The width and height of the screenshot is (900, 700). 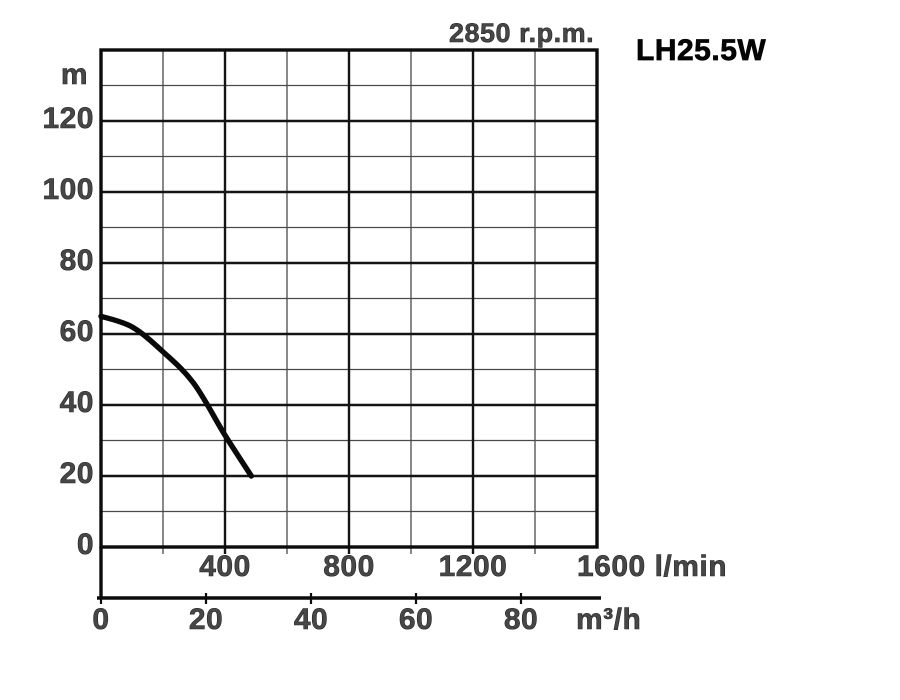 What do you see at coordinates (609, 619) in the screenshot?
I see `x-m3h-unit-label: m³/h` at bounding box center [609, 619].